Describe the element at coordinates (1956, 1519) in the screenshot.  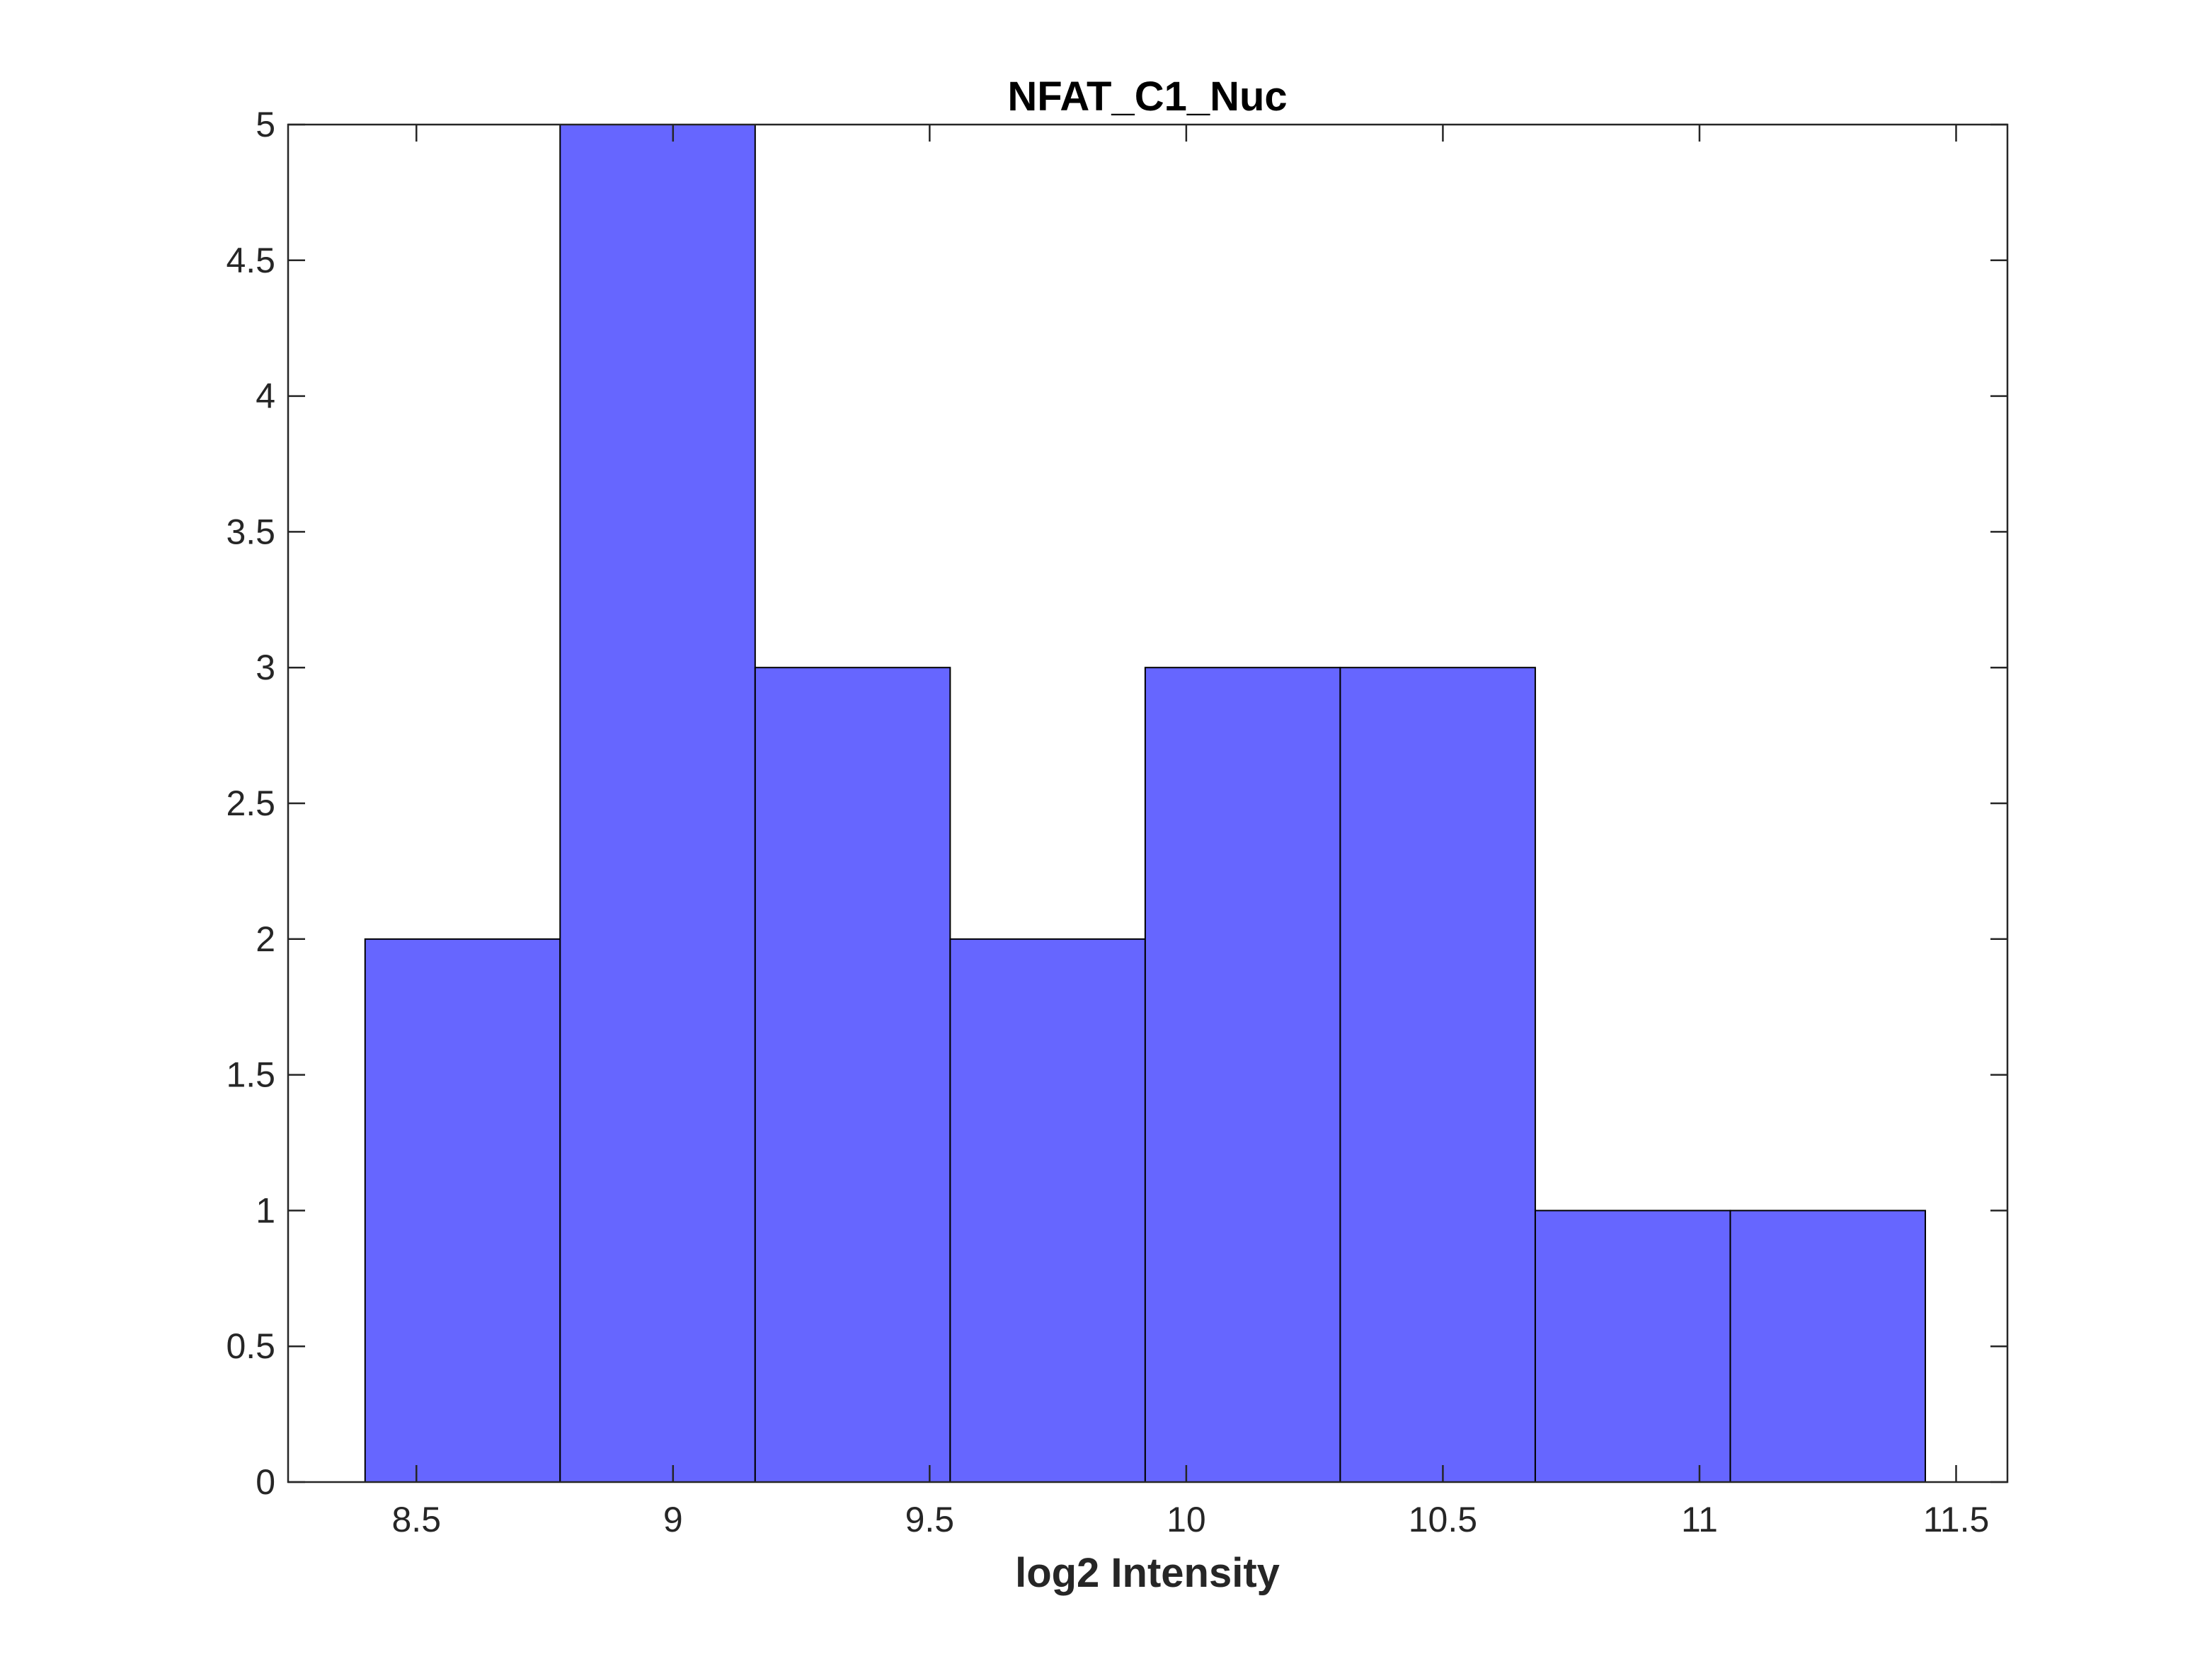
I see `x-tick-label: 11.5` at that location.